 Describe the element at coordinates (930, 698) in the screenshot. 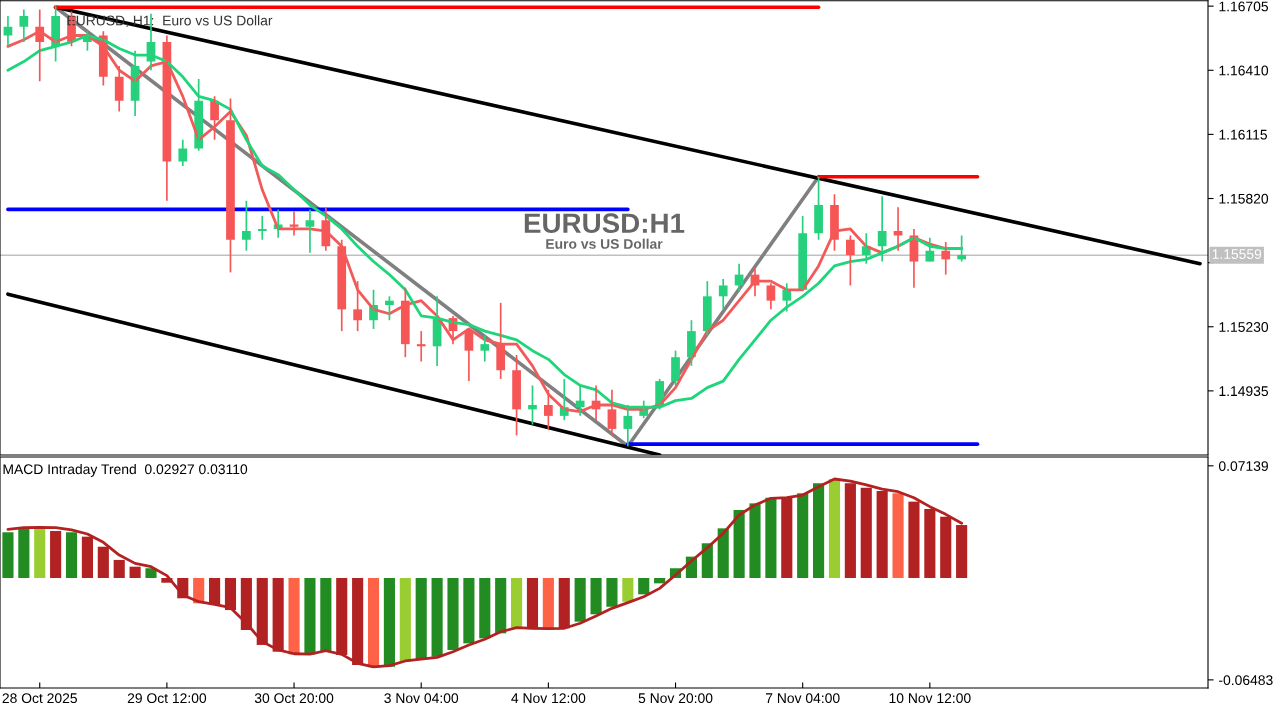

I see `x-tick-label: 10 Nov 12:00` at that location.